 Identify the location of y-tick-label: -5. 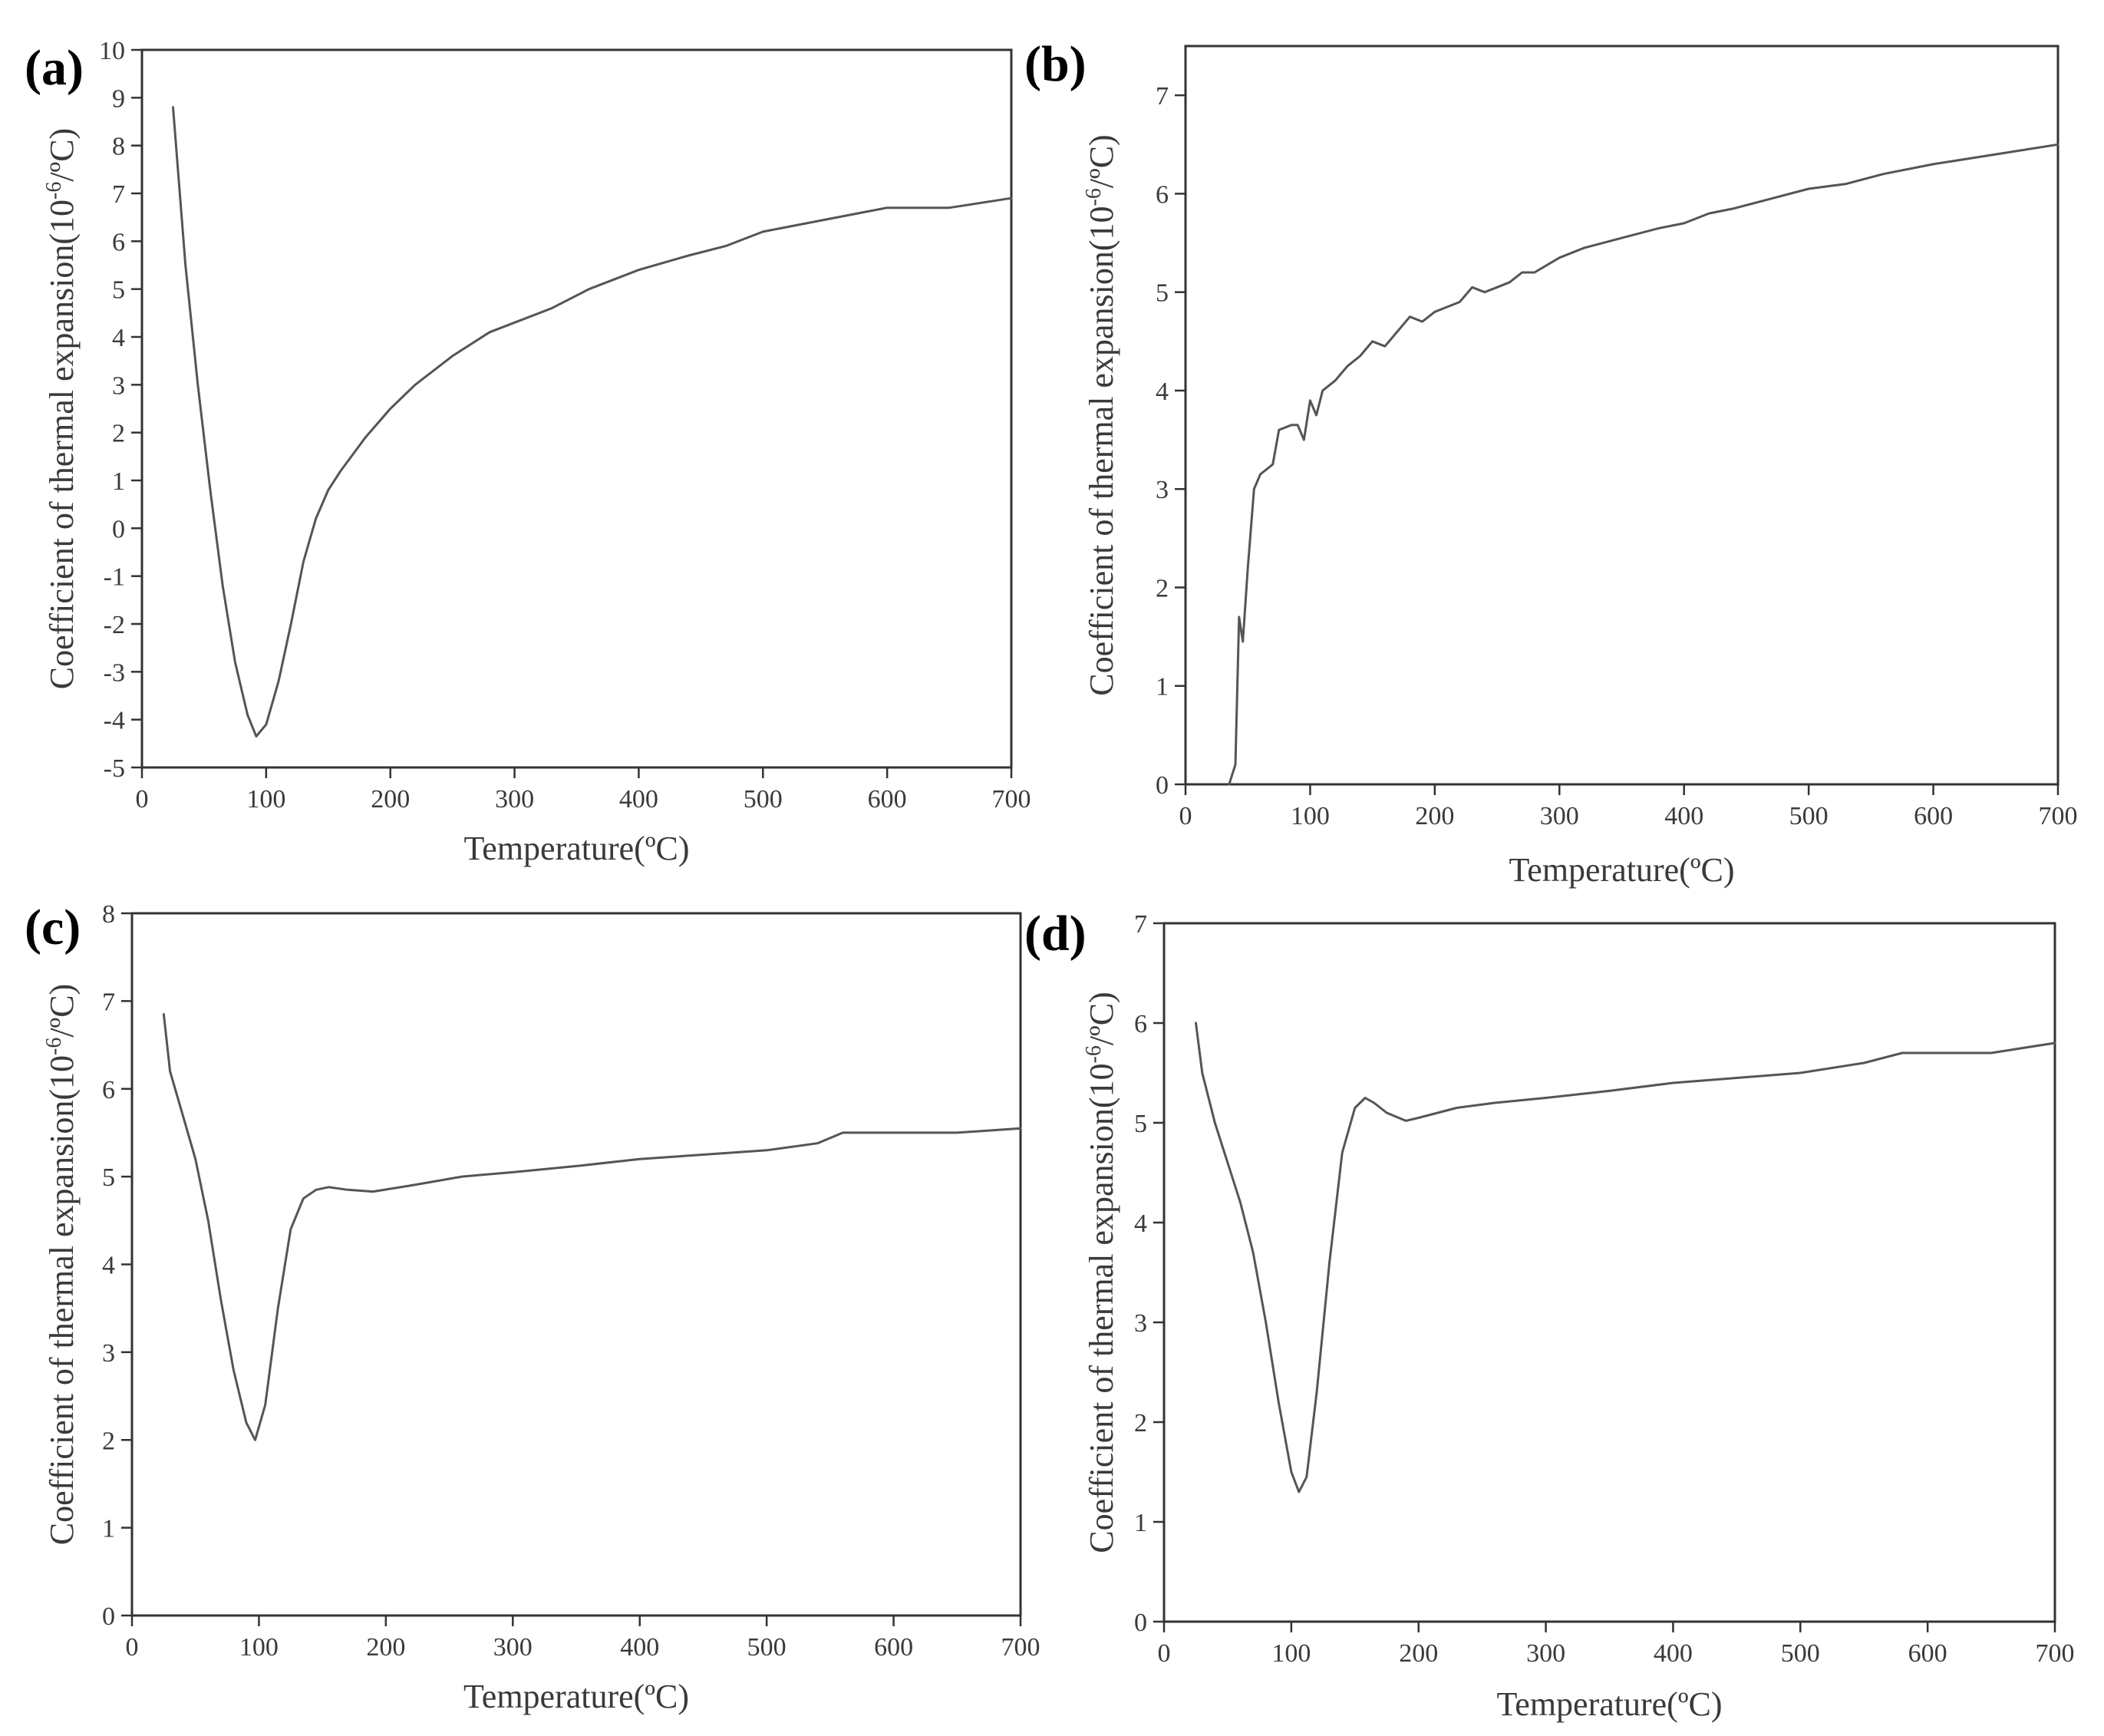
(114, 769).